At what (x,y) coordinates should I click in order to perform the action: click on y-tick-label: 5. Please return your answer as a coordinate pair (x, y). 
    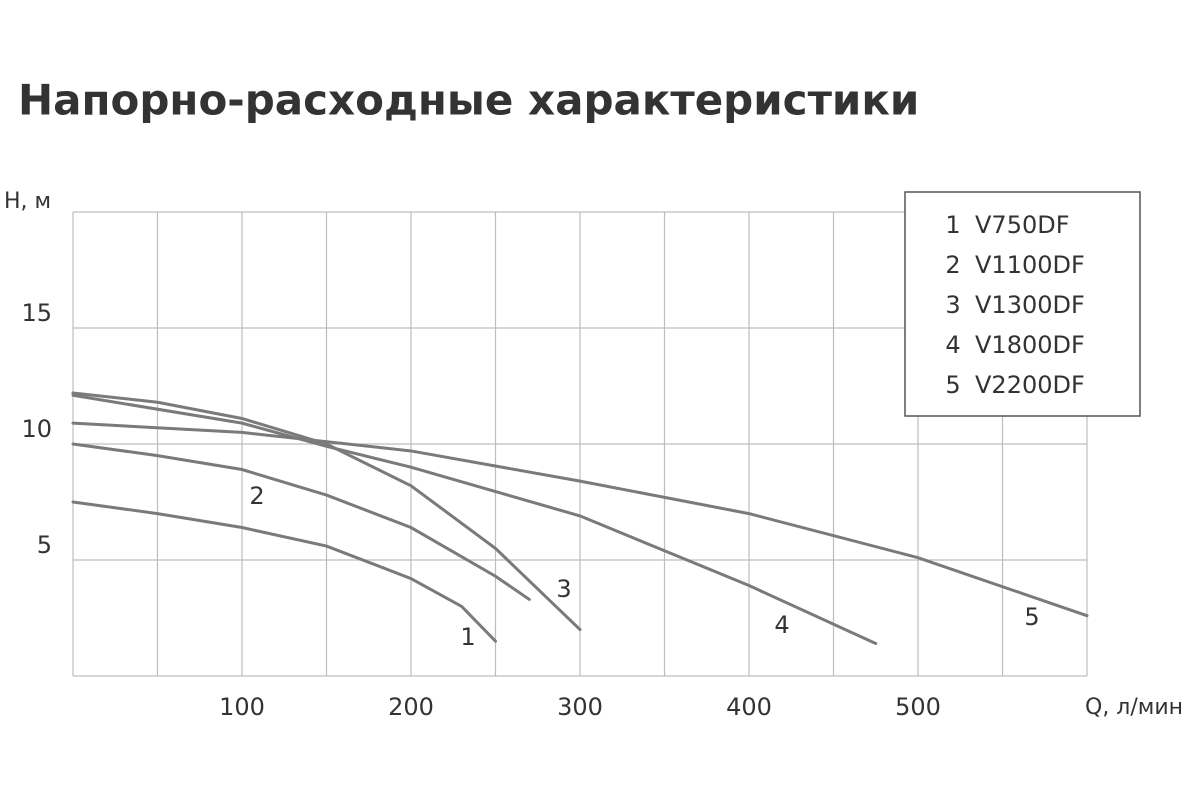
    Looking at the image, I should click on (44, 545).